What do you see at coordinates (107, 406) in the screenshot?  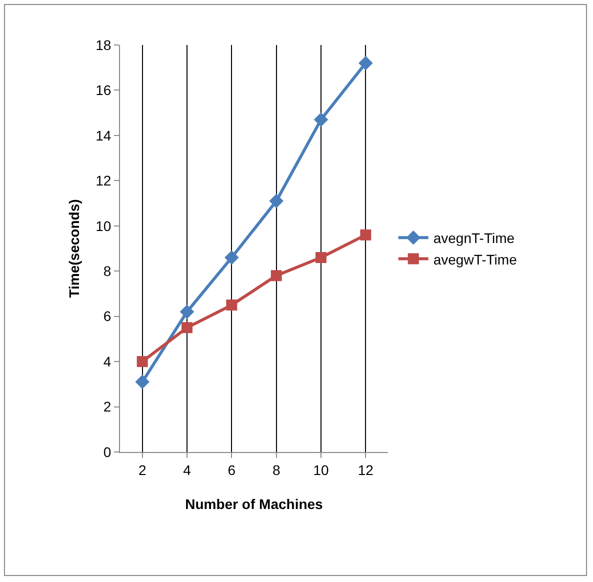 I see `y-tick-label: 2` at bounding box center [107, 406].